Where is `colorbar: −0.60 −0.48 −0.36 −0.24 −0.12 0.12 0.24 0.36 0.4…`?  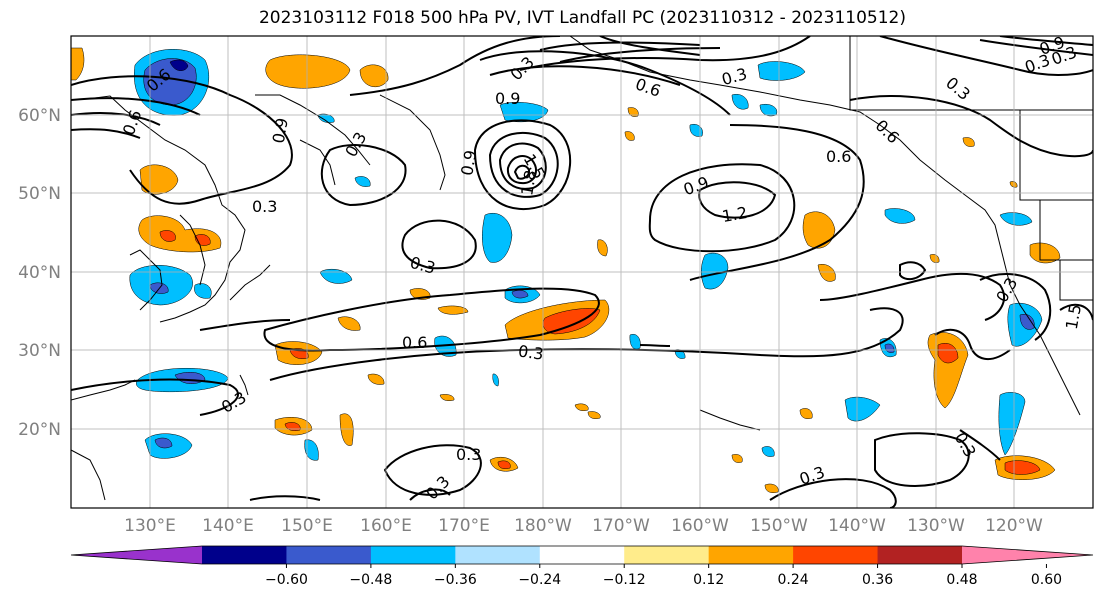 colorbar: −0.60 −0.48 −0.36 −0.24 −0.12 0.12 0.24 0.36 0.4… is located at coordinates (582, 566).